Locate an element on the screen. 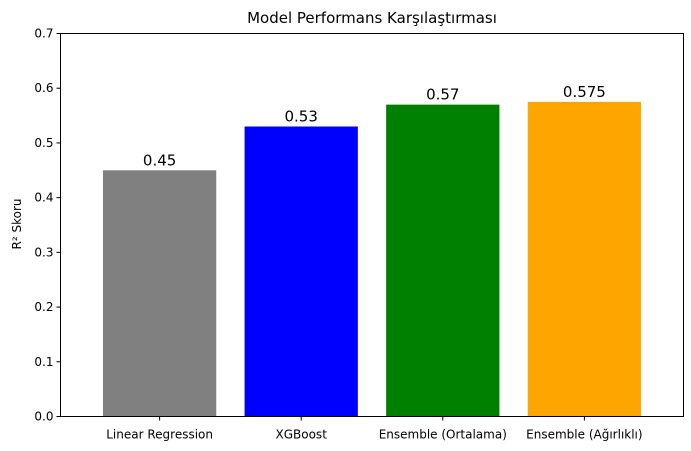 Image resolution: width=691 pixels, height=451 pixels. x-tick-label: XGBoost is located at coordinates (302, 435).